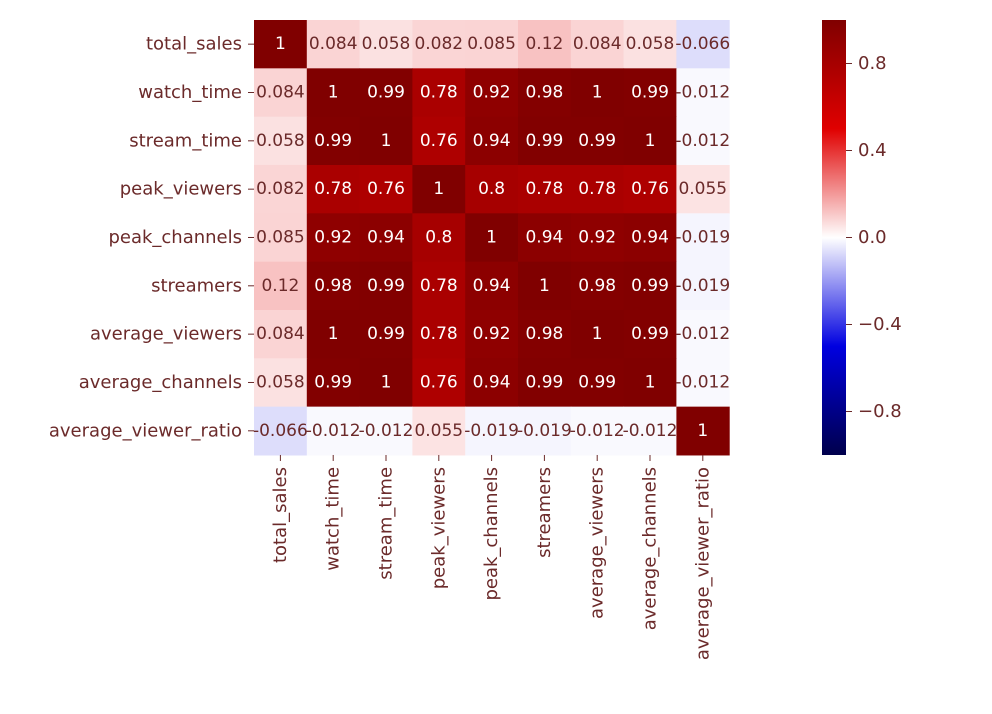 The width and height of the screenshot is (992, 714). Describe the element at coordinates (386, 523) in the screenshot. I see `x-tick-label: stream_time` at that location.